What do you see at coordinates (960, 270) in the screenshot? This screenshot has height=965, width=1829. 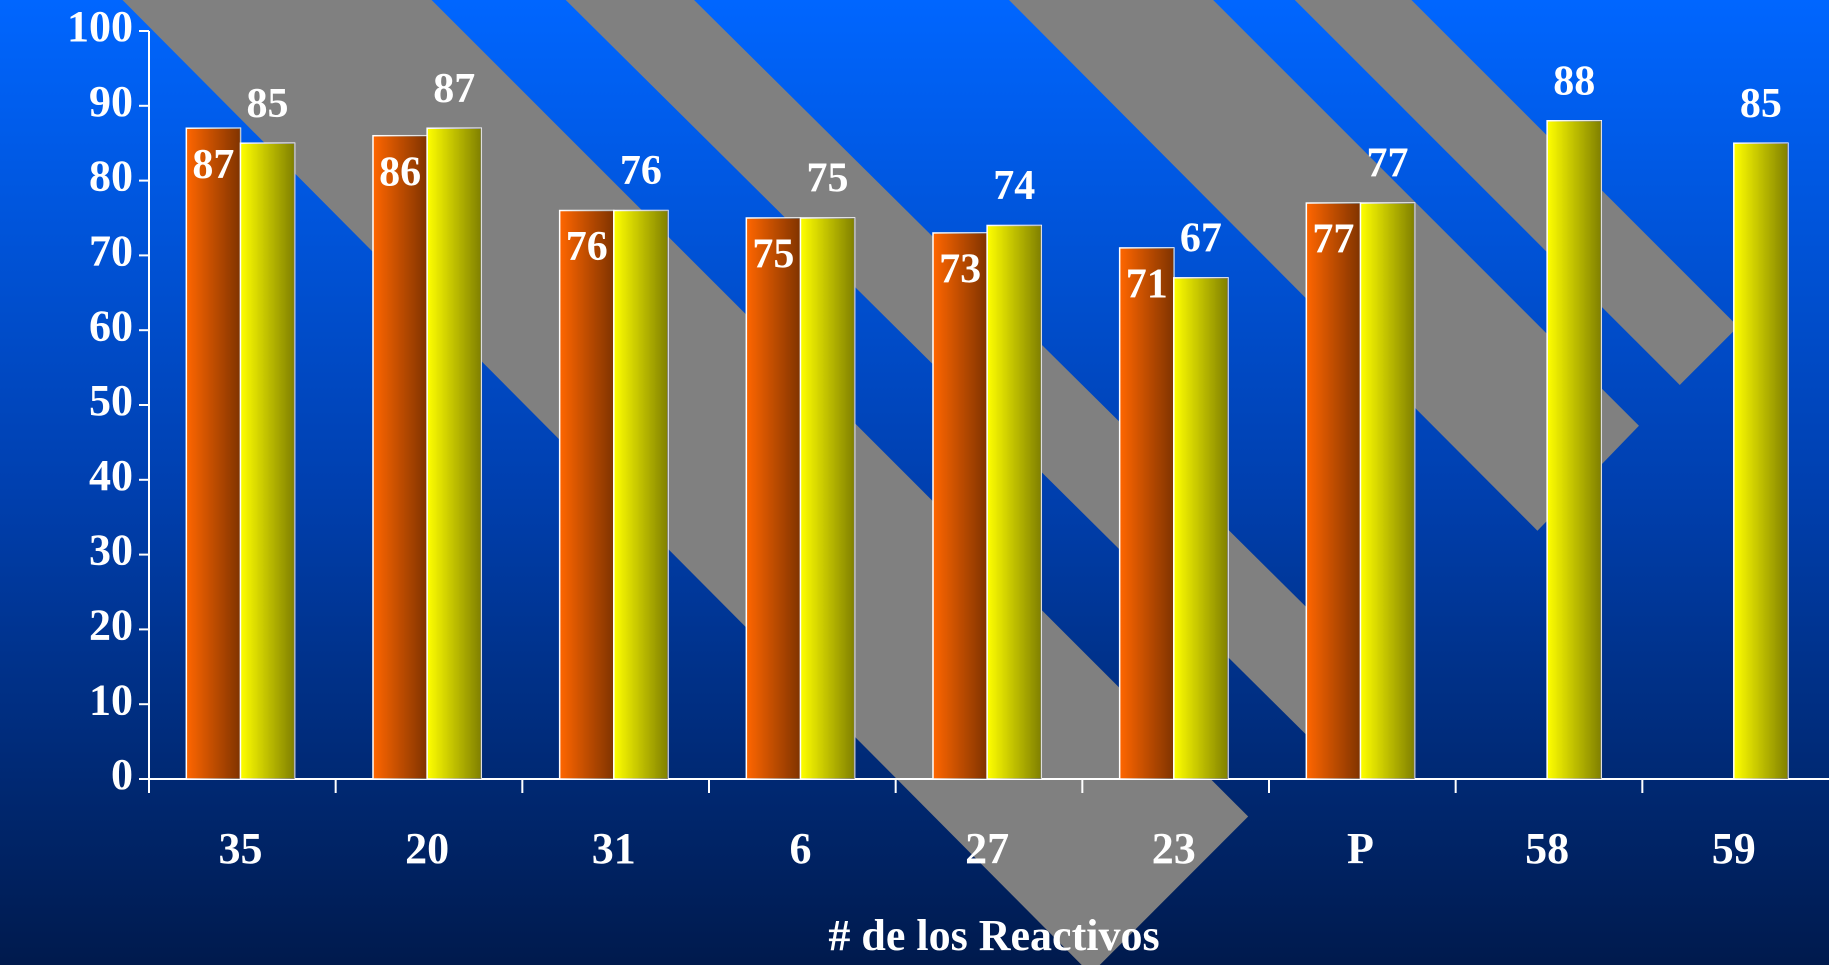 I see `value-label: 73` at bounding box center [960, 270].